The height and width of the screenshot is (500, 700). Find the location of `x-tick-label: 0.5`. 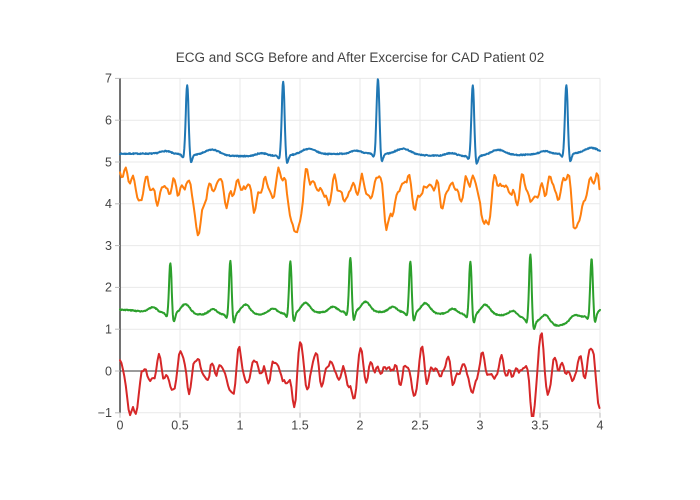

x-tick-label: 0.5 is located at coordinates (179, 425).